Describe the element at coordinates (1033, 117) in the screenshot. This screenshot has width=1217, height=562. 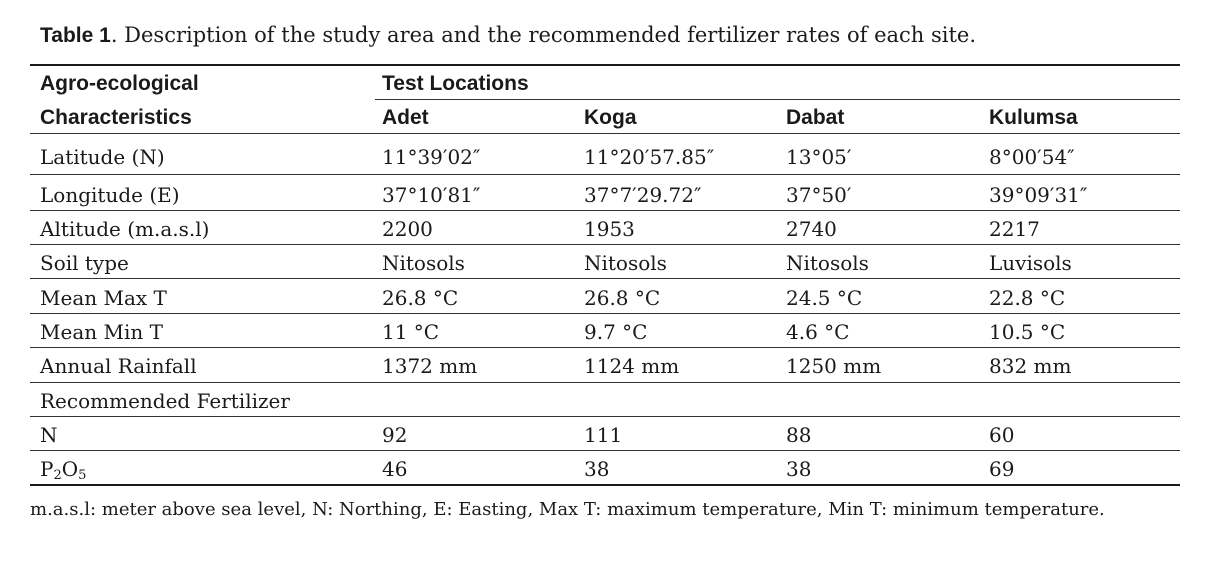
I see `header-col-kulumsa: Kulumsa` at that location.